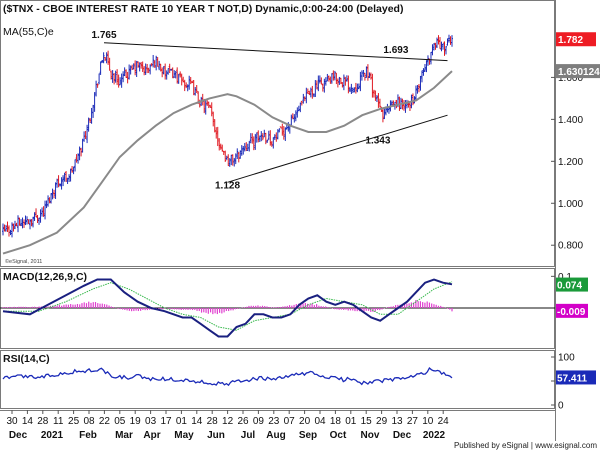 This screenshot has width=600, height=456. What do you see at coordinates (26, 359) in the screenshot?
I see `rsi-label: RSI(14,C)` at bounding box center [26, 359].